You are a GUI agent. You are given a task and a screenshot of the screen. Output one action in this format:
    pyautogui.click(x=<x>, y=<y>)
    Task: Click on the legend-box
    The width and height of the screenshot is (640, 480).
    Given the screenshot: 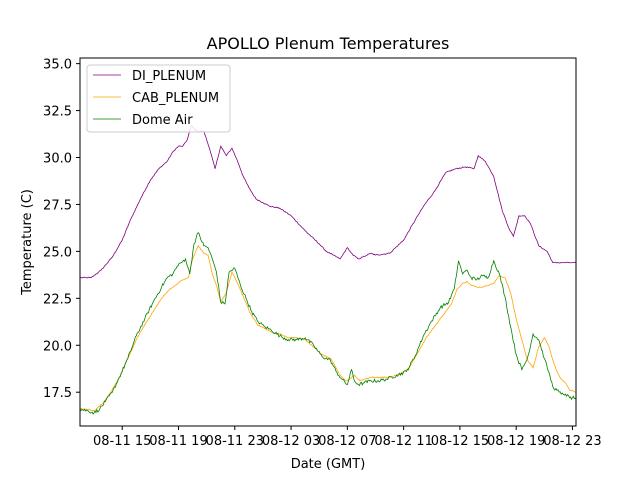 What is the action you would take?
    pyautogui.click(x=158, y=98)
    